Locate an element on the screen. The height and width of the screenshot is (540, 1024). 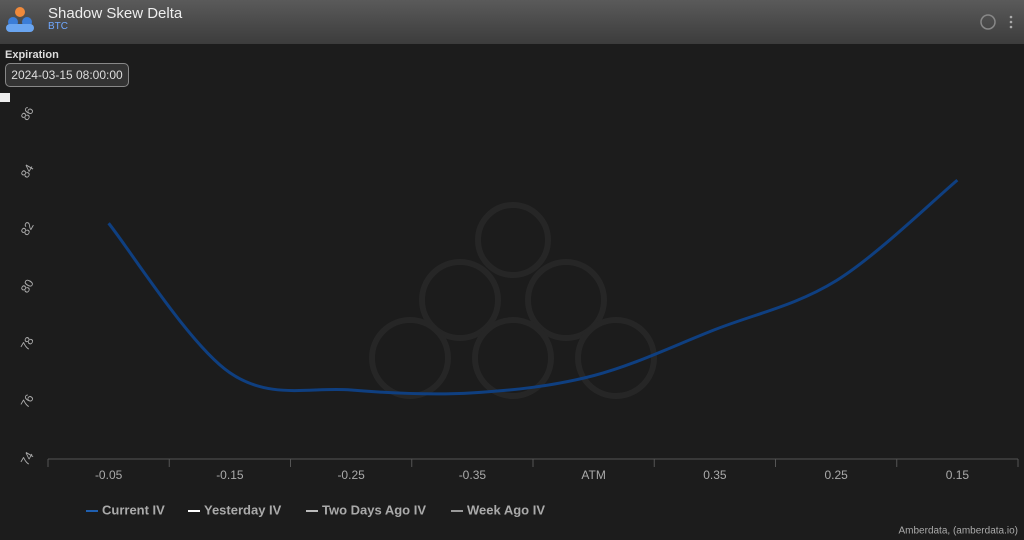
x-tick-label: 0.15 is located at coordinates (958, 475).